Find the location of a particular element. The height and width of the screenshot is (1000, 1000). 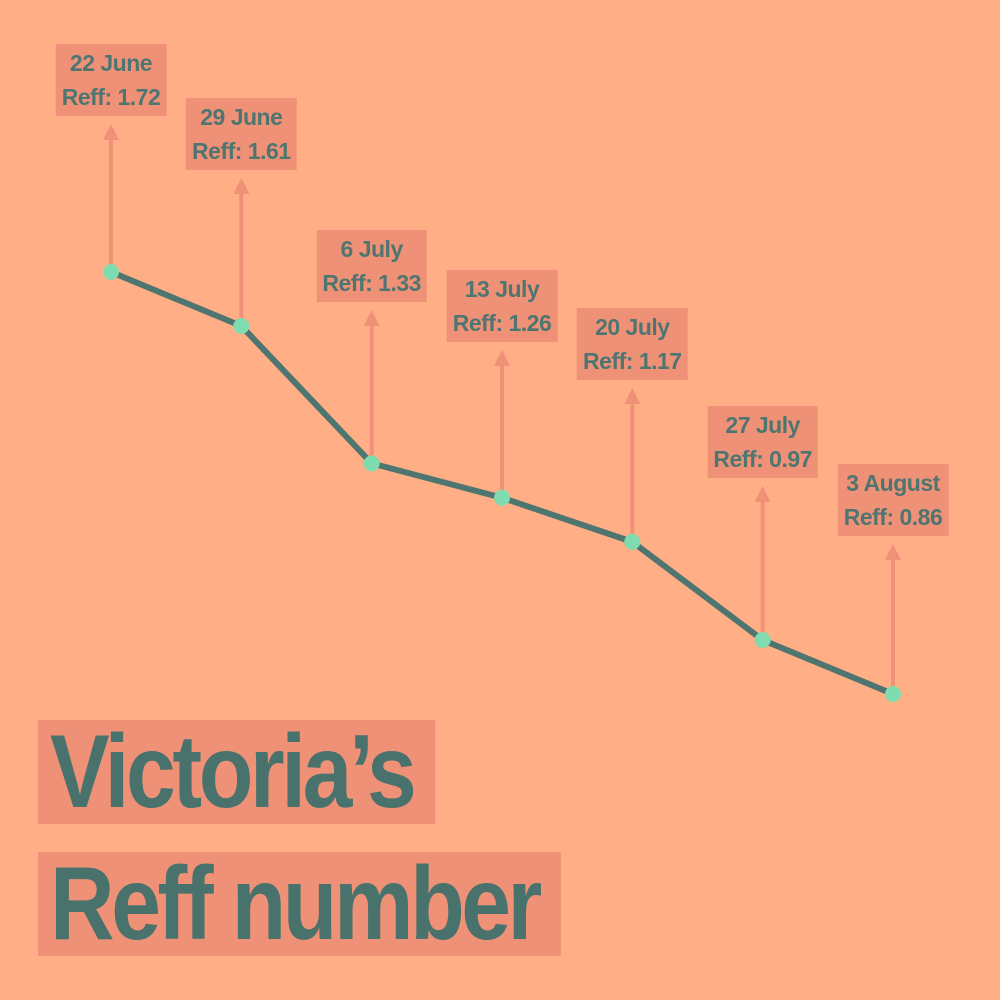

data-label-date: 27 July is located at coordinates (762, 425).